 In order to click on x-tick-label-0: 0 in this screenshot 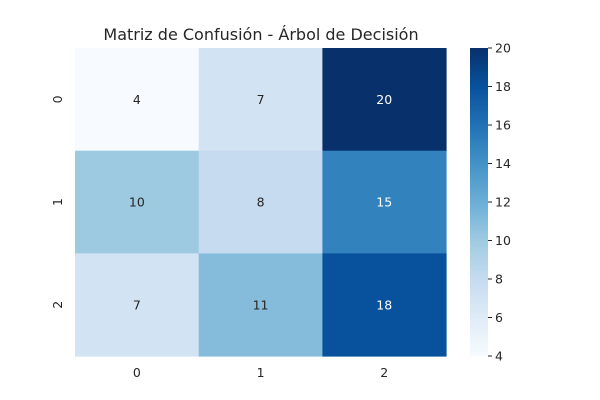, I will do `click(137, 372)`.